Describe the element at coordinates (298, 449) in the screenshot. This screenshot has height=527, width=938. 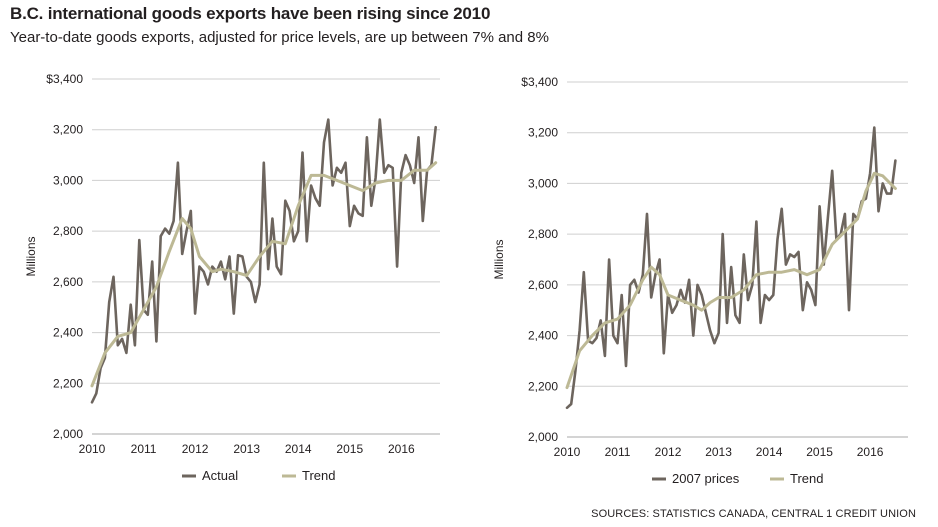
I see `left-xtick-label: 2014` at that location.